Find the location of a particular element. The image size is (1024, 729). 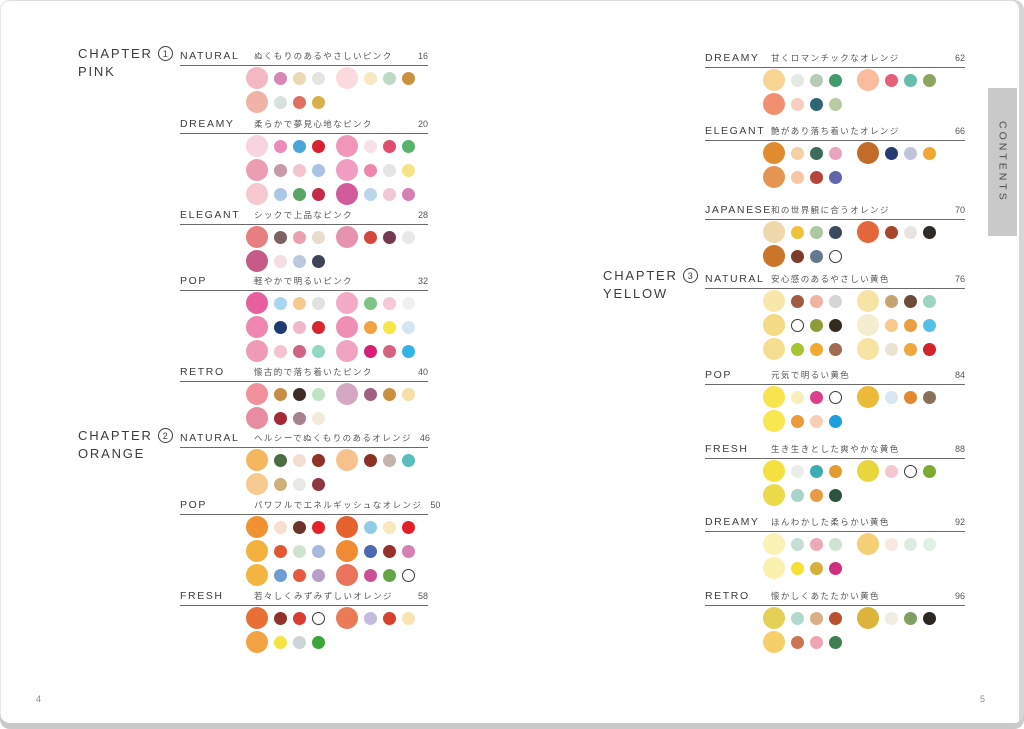

section-page-number: 66 is located at coordinates (959, 131).